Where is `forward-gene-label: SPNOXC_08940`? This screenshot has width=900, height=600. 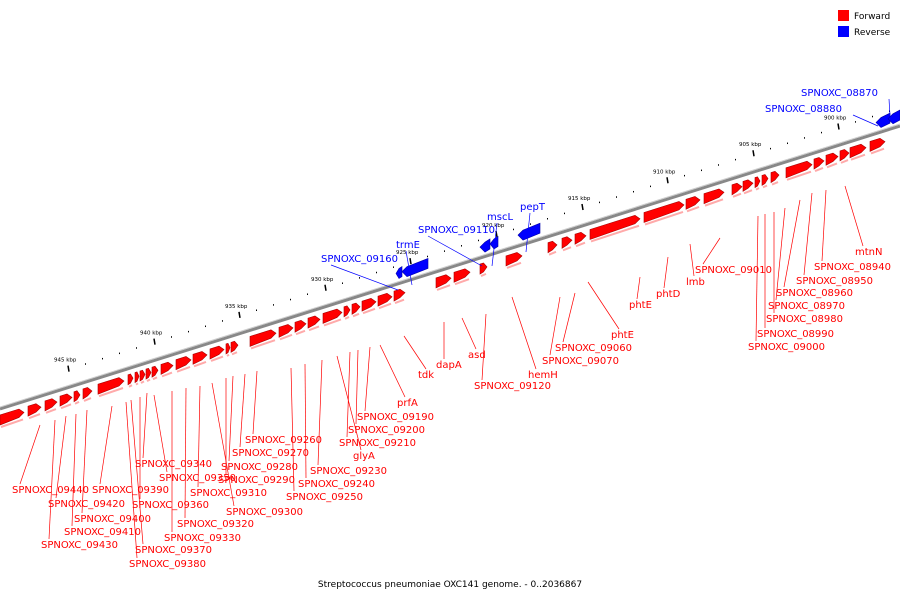
forward-gene-label: SPNOXC_08940 is located at coordinates (852, 267).